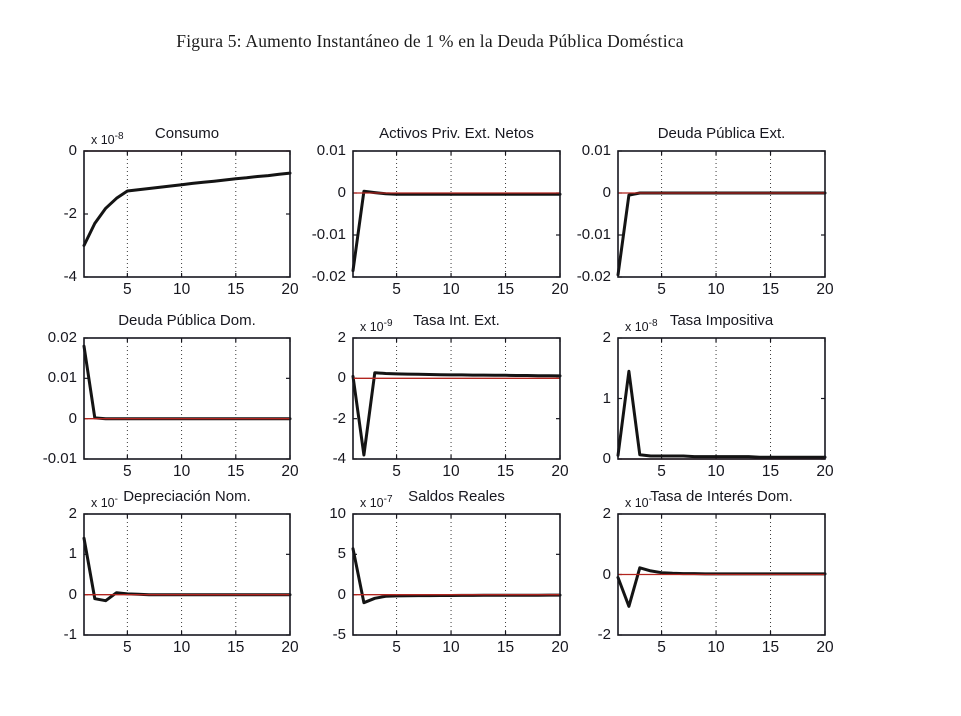  What do you see at coordinates (721, 133) in the screenshot?
I see `subplot-title: Deuda Pública Ext.` at bounding box center [721, 133].